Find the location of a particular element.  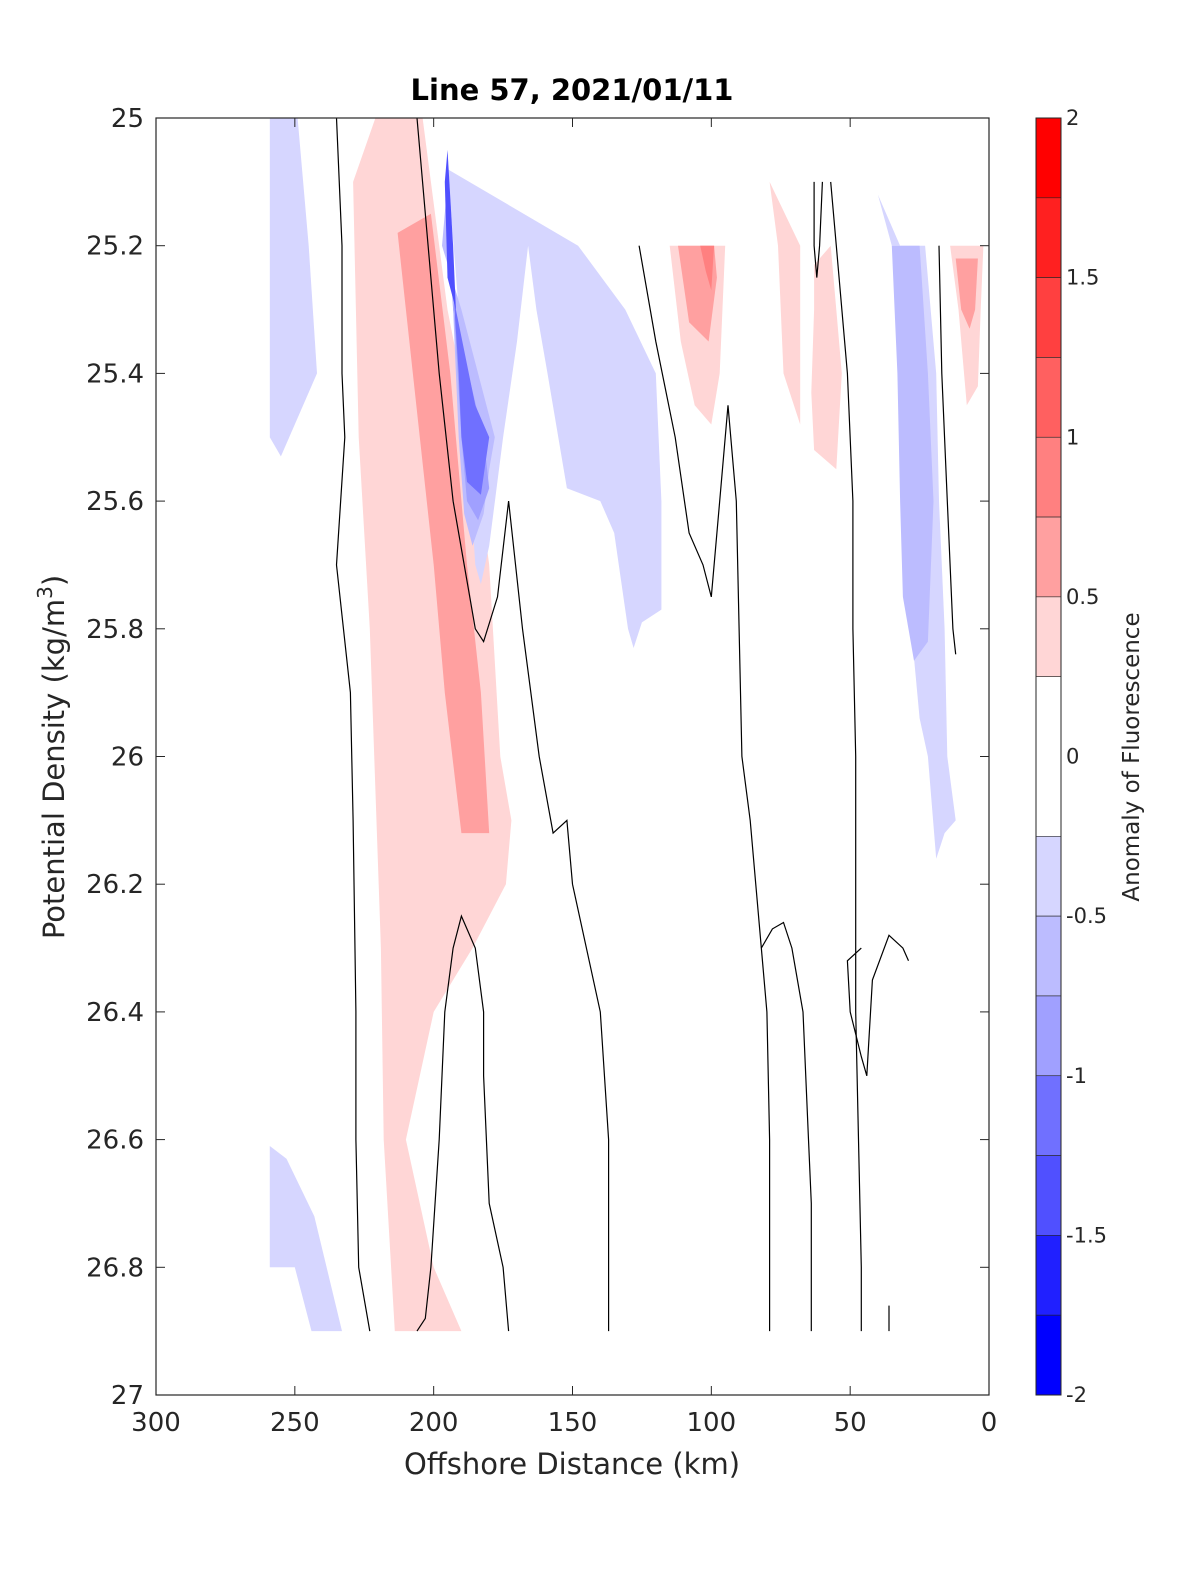

colorbar-title: Anomaly of Fluorescence is located at coordinates (1132, 756).